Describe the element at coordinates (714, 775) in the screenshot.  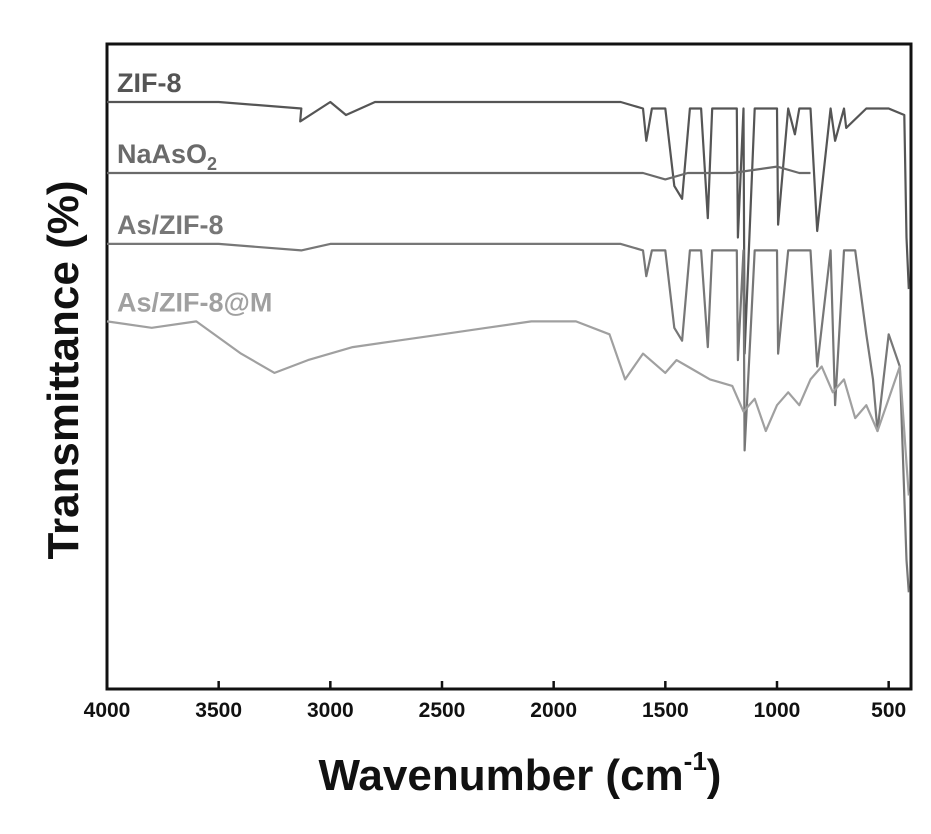
I see `x-axis-title-close: )` at that location.